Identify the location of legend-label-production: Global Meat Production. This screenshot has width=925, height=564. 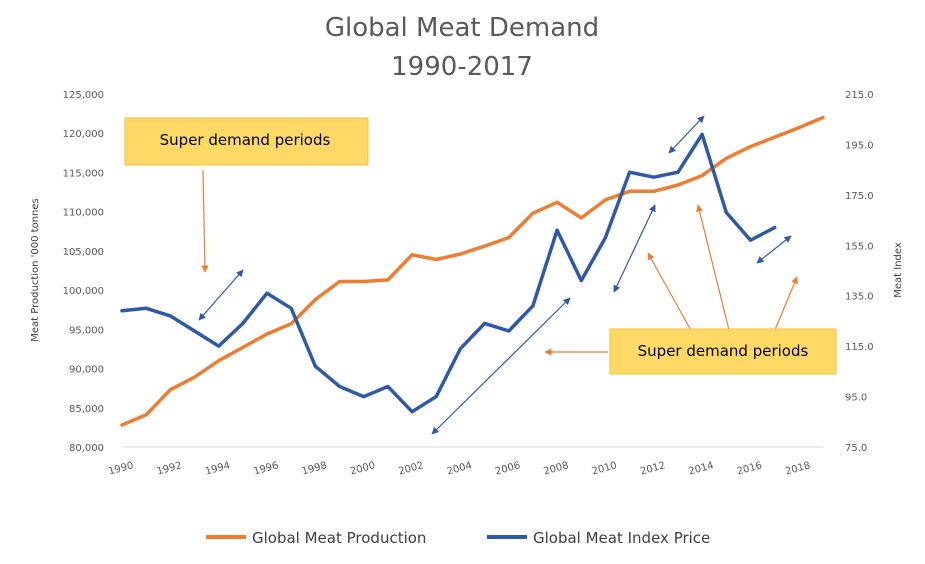
(339, 538).